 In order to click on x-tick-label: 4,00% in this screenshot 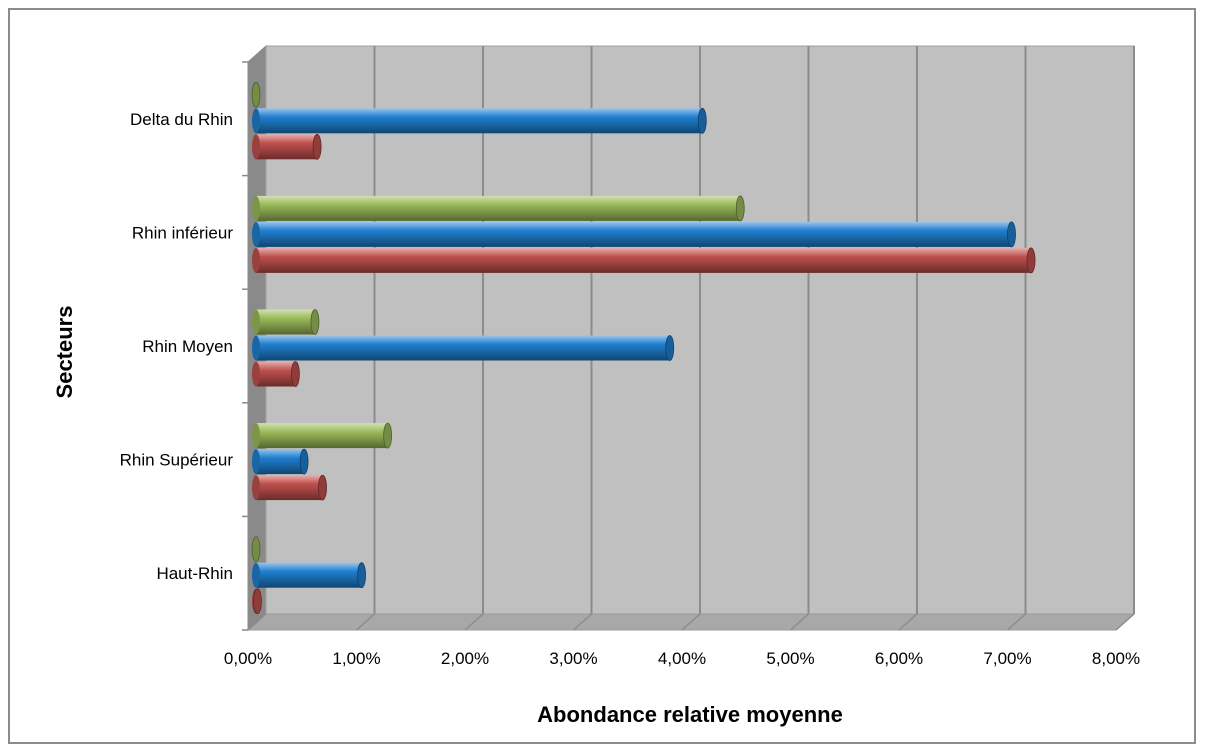, I will do `click(682, 658)`.